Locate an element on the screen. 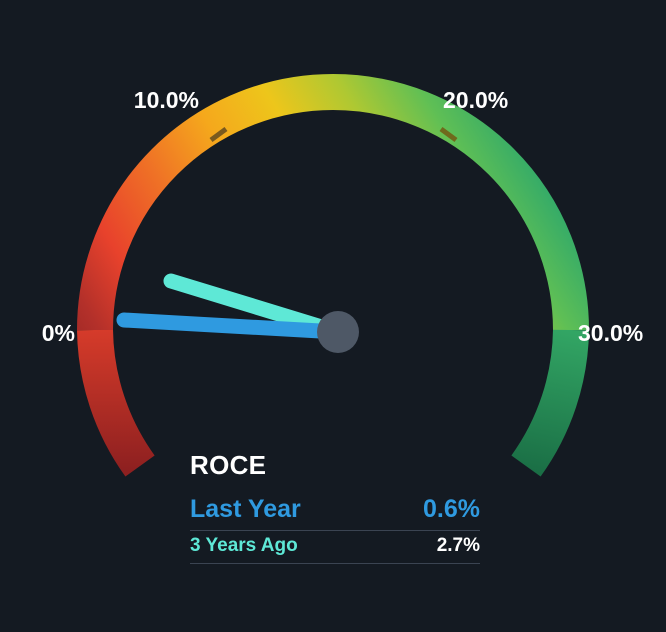 The height and width of the screenshot is (632, 666). gauge-tick-label-10: 10.0% is located at coordinates (166, 100).